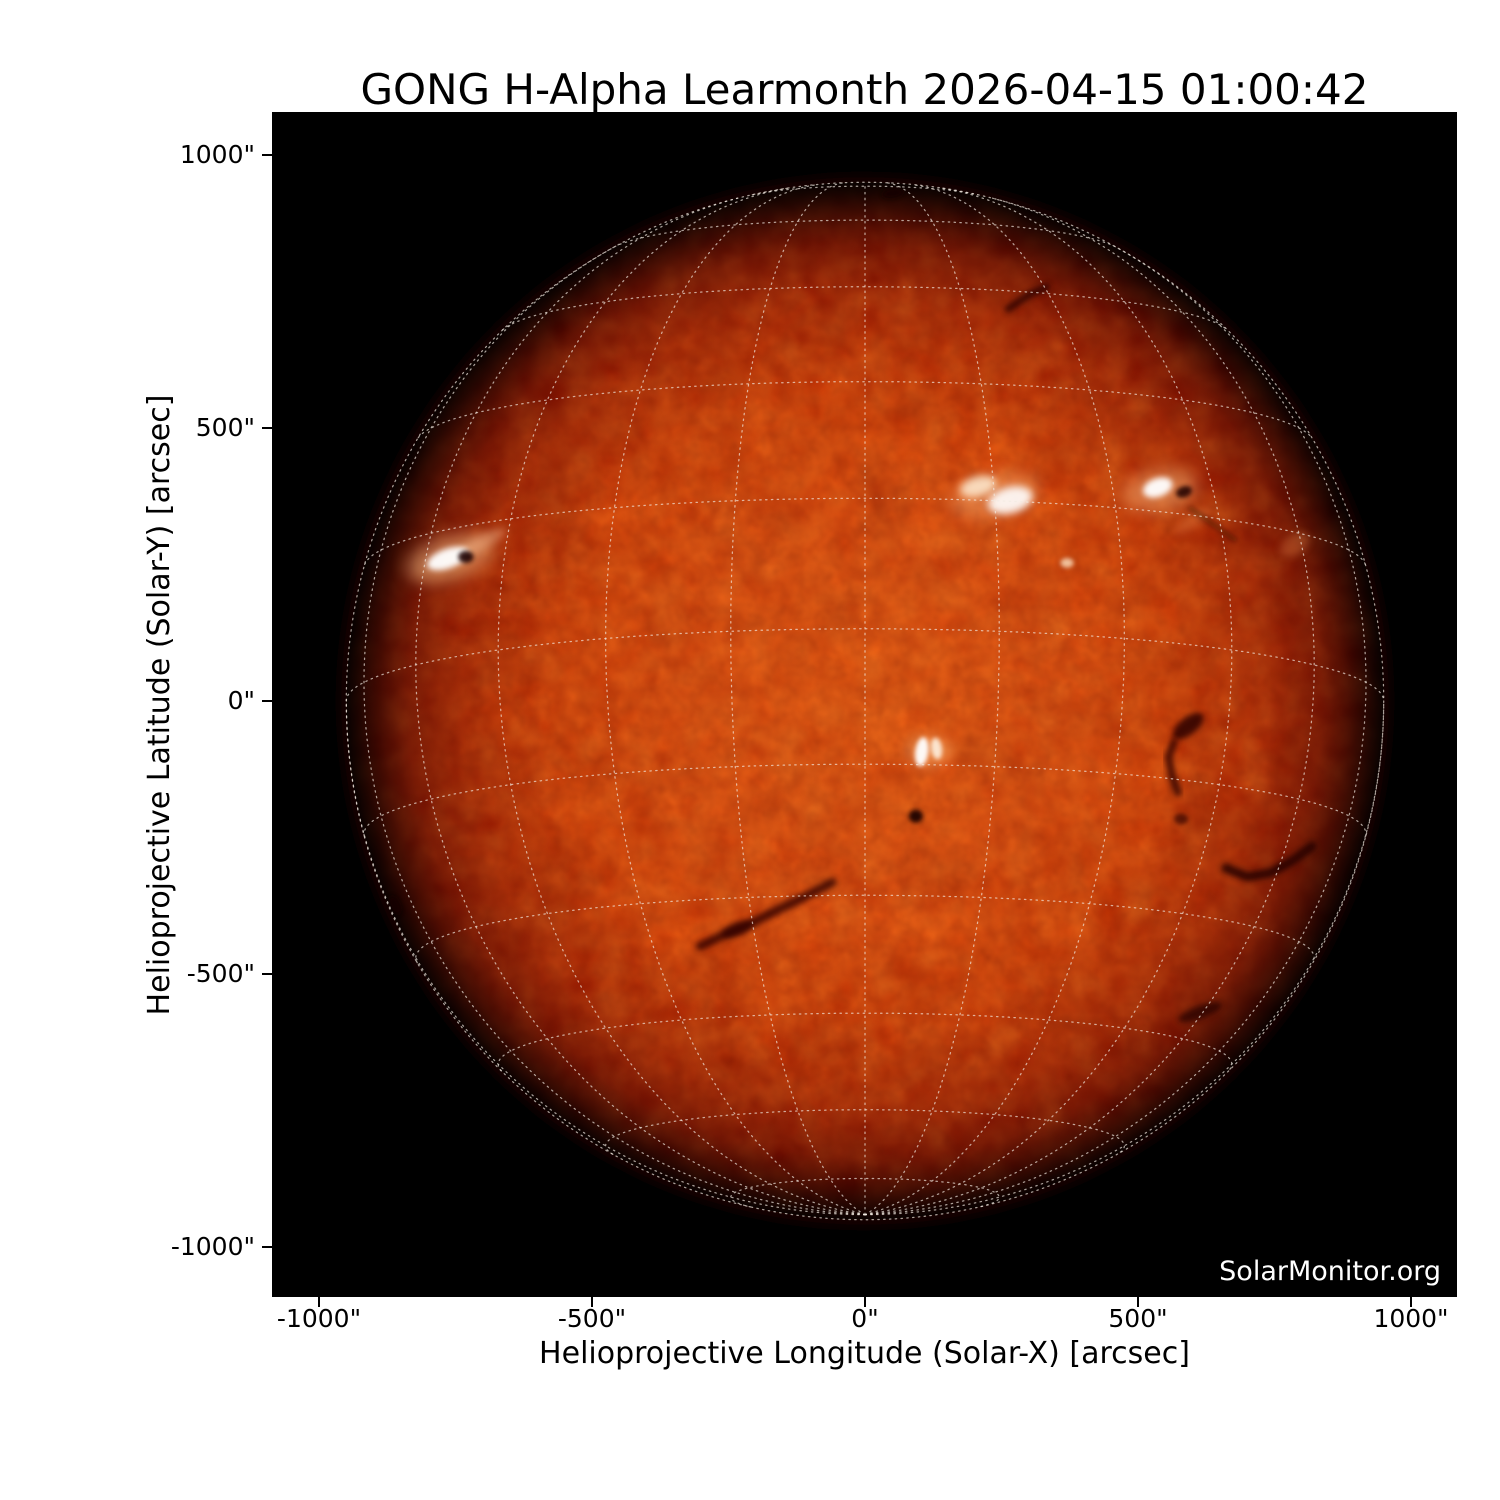 The image size is (1500, 1500). What do you see at coordinates (592, 1318) in the screenshot?
I see `x-tick-label: -500"` at bounding box center [592, 1318].